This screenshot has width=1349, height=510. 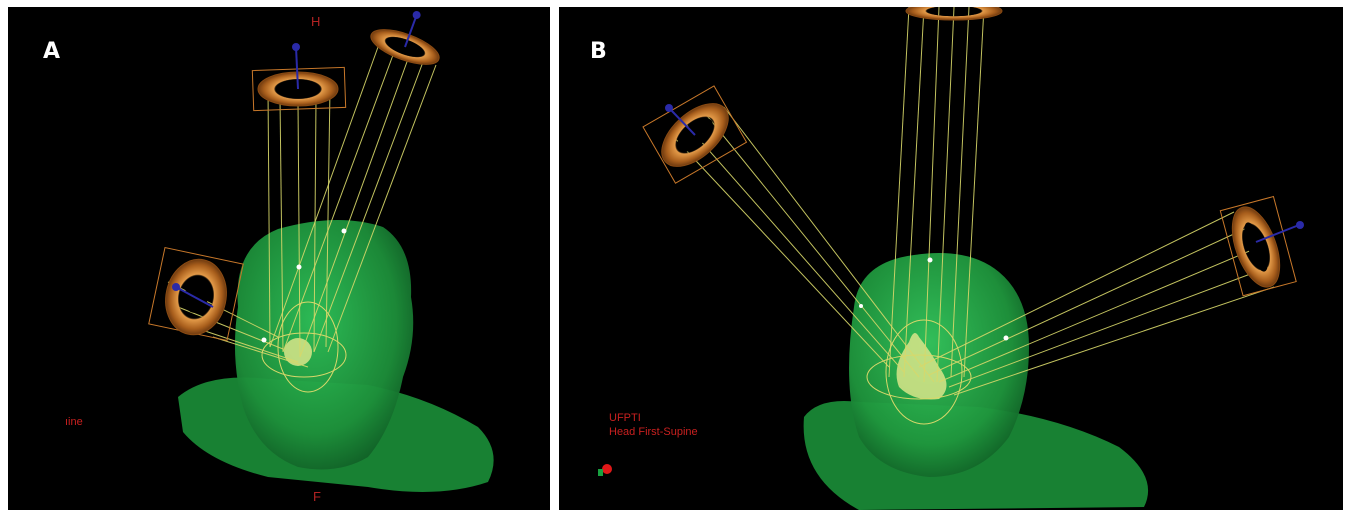 What do you see at coordinates (353, 202) in the screenshot?
I see `beam-lines-upper` at bounding box center [353, 202].